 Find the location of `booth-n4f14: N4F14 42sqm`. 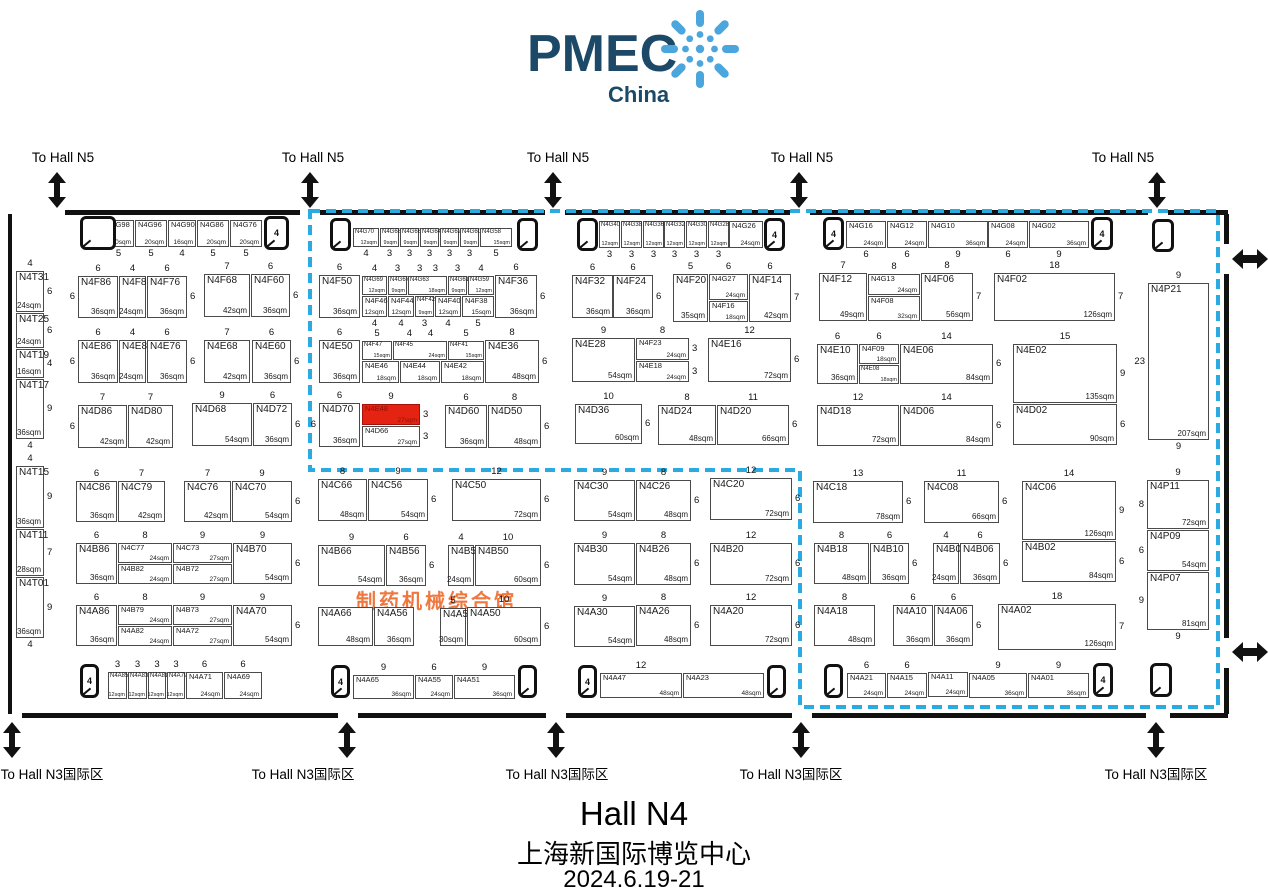

booth-n4f14: N4F14 42sqm is located at coordinates (770, 298).